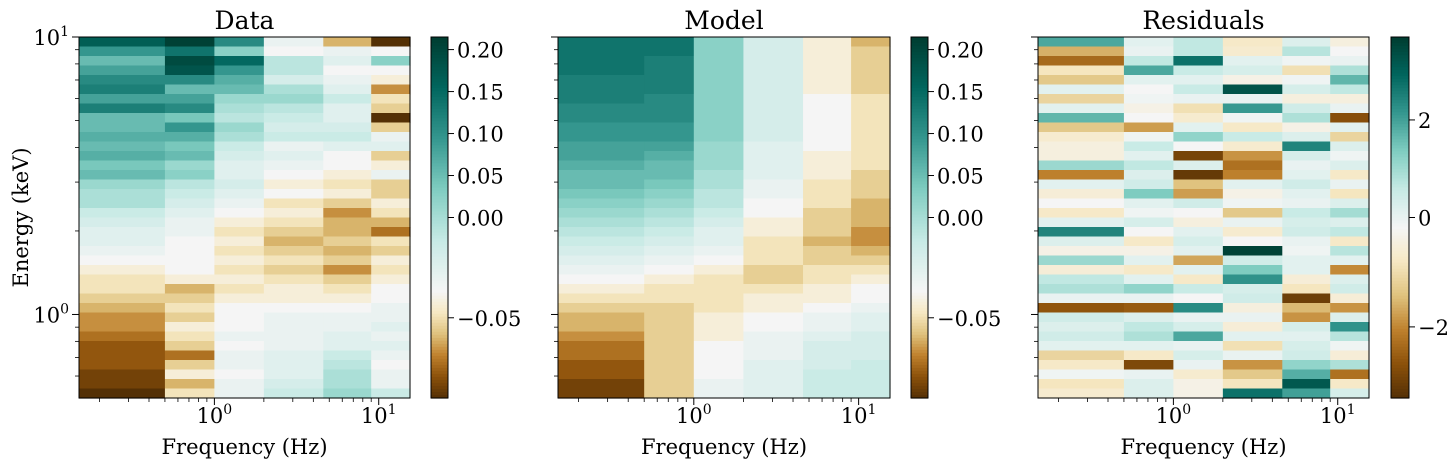 This screenshot has height=468, width=1456. I want to click on x-tick-label: 10¹, so click(1338, 415).